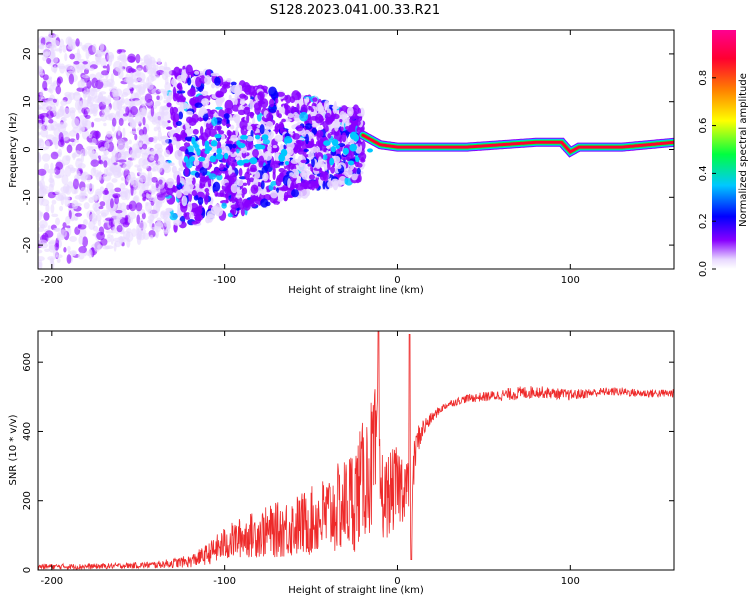 This screenshot has width=750, height=600. Describe the element at coordinates (27, 431) in the screenshot. I see `snr-ytick-label: 400` at that location.